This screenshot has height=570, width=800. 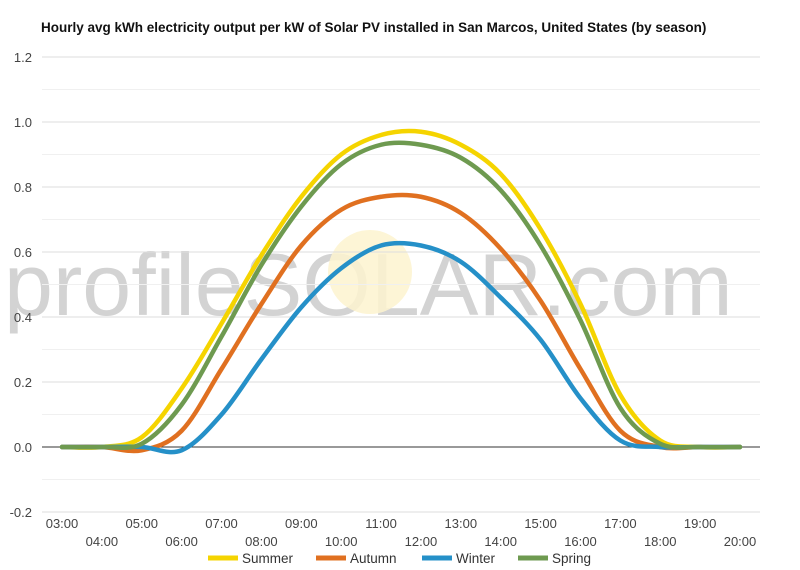 I want to click on y-tick-label: 0.6, so click(x=23, y=252).